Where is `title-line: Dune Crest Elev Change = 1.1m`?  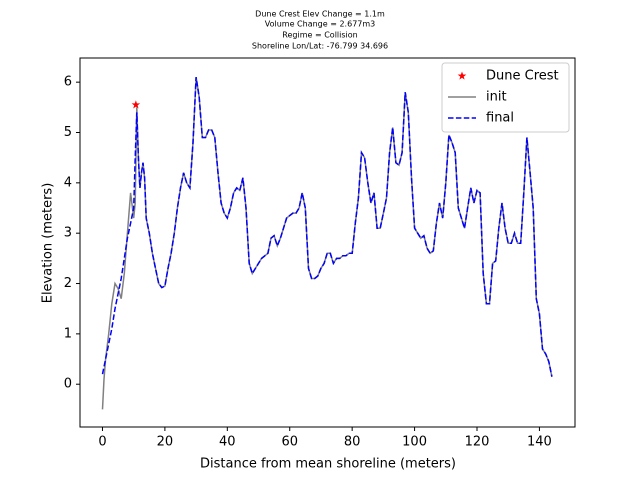 title-line: Dune Crest Elev Change = 1.1m is located at coordinates (320, 14).